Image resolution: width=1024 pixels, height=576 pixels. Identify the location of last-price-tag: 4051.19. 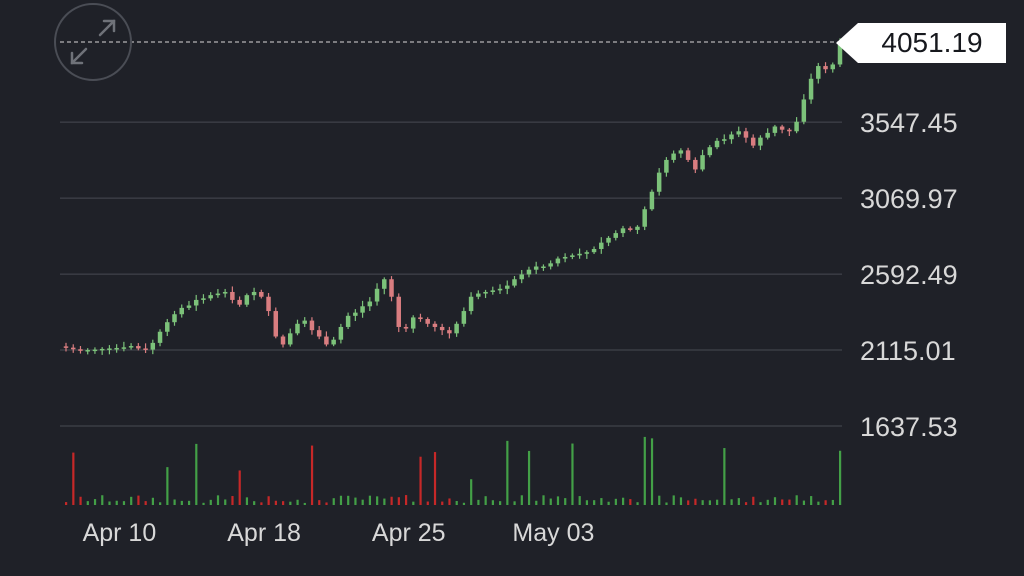
(922, 43).